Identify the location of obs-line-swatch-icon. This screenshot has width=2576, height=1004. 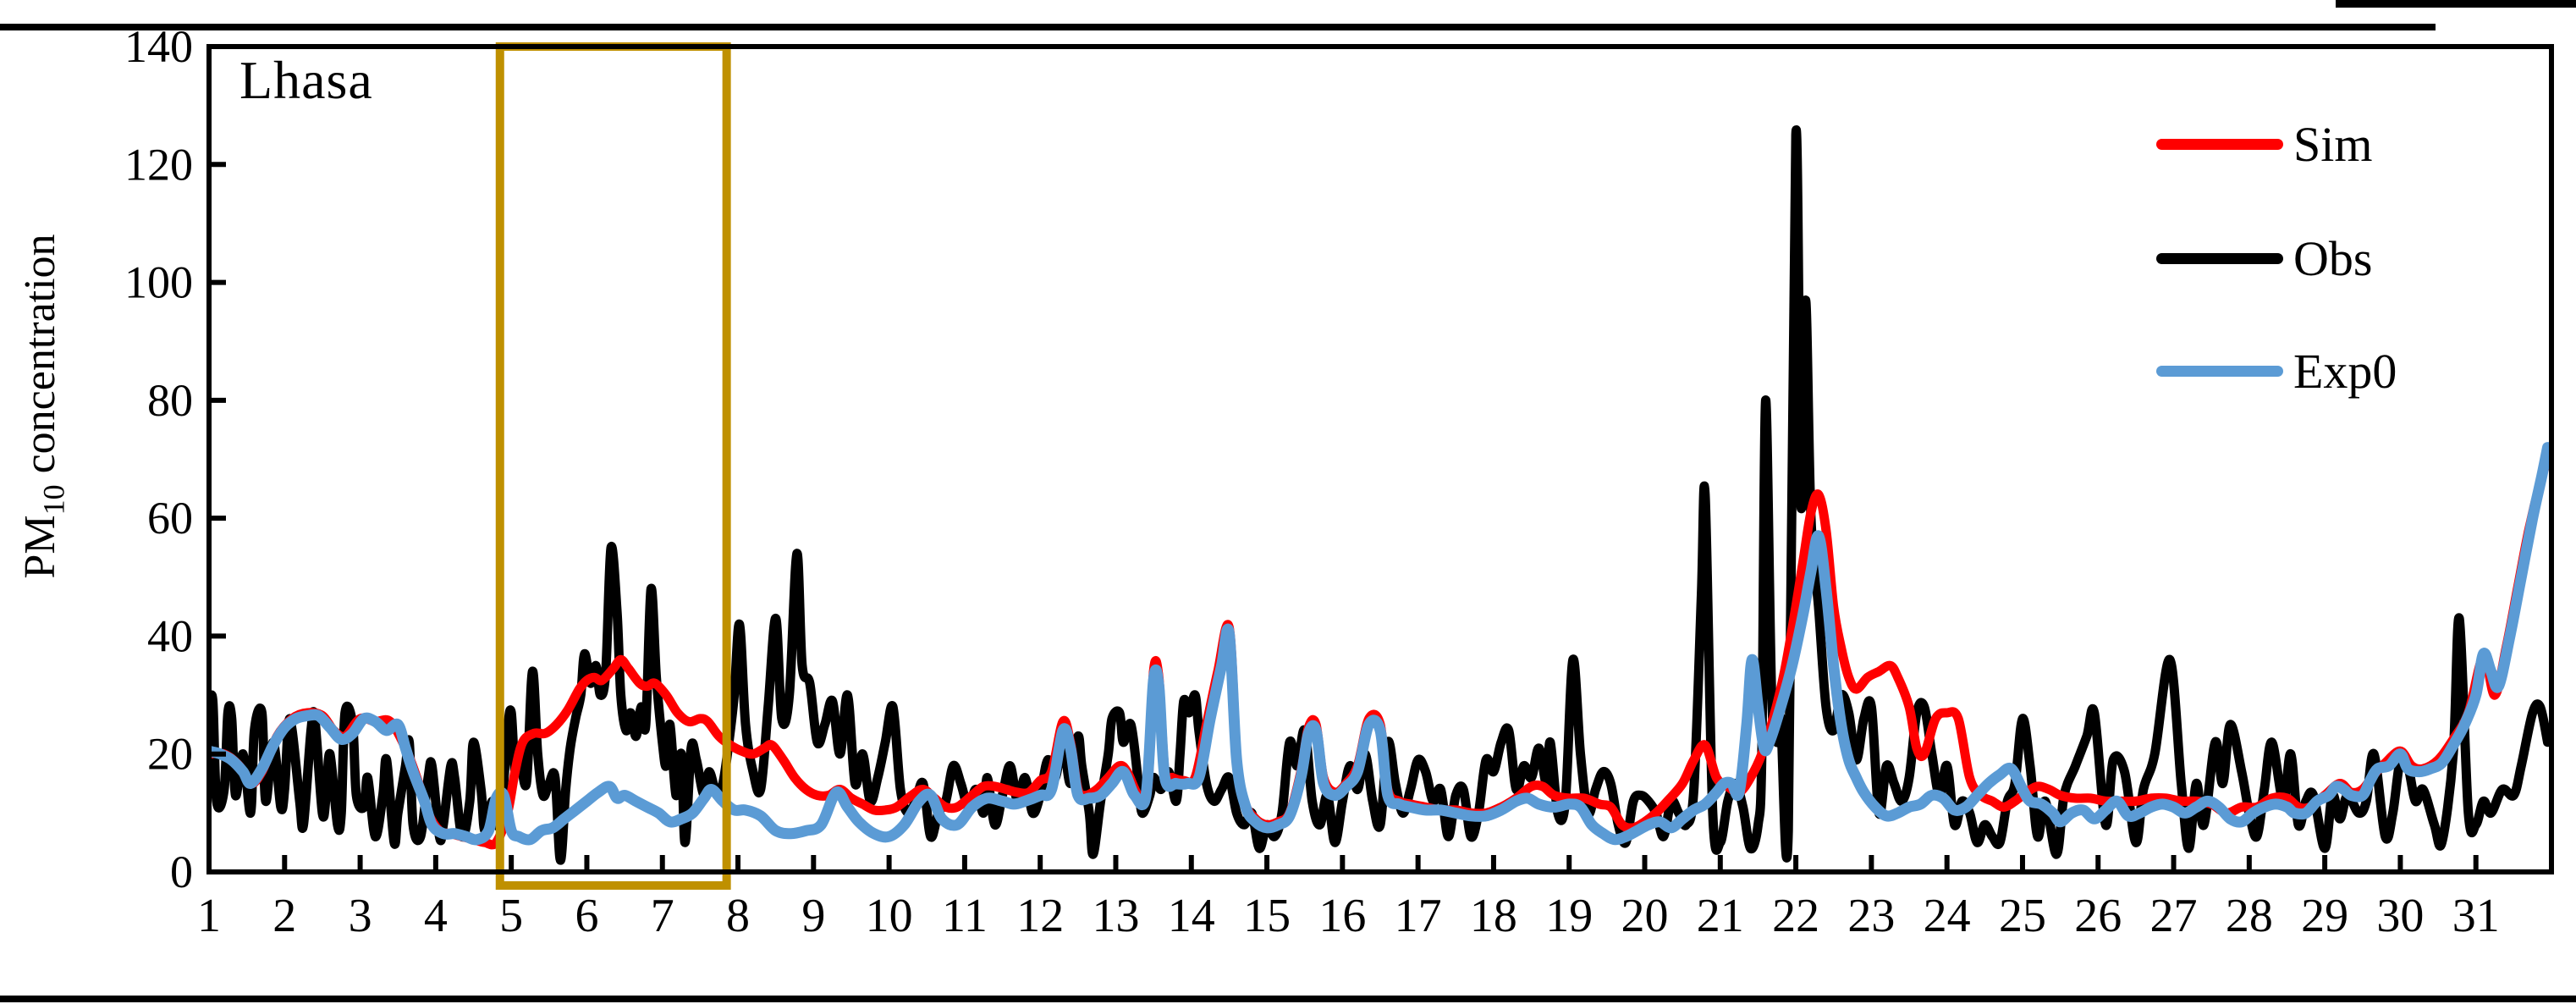
(2219, 258).